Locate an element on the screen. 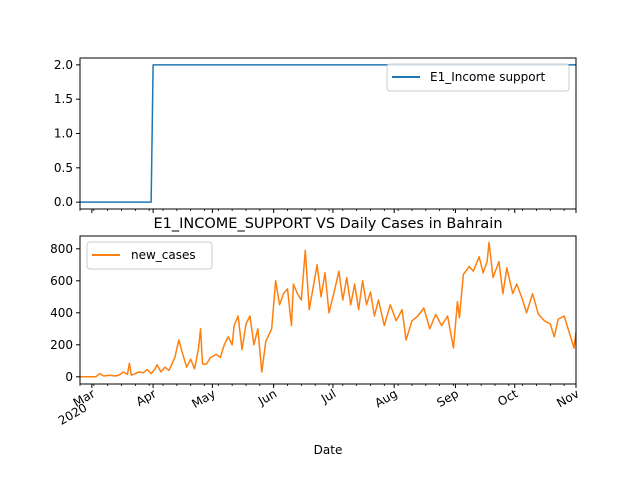  top-y-tick-label: 1.0 is located at coordinates (63, 134).